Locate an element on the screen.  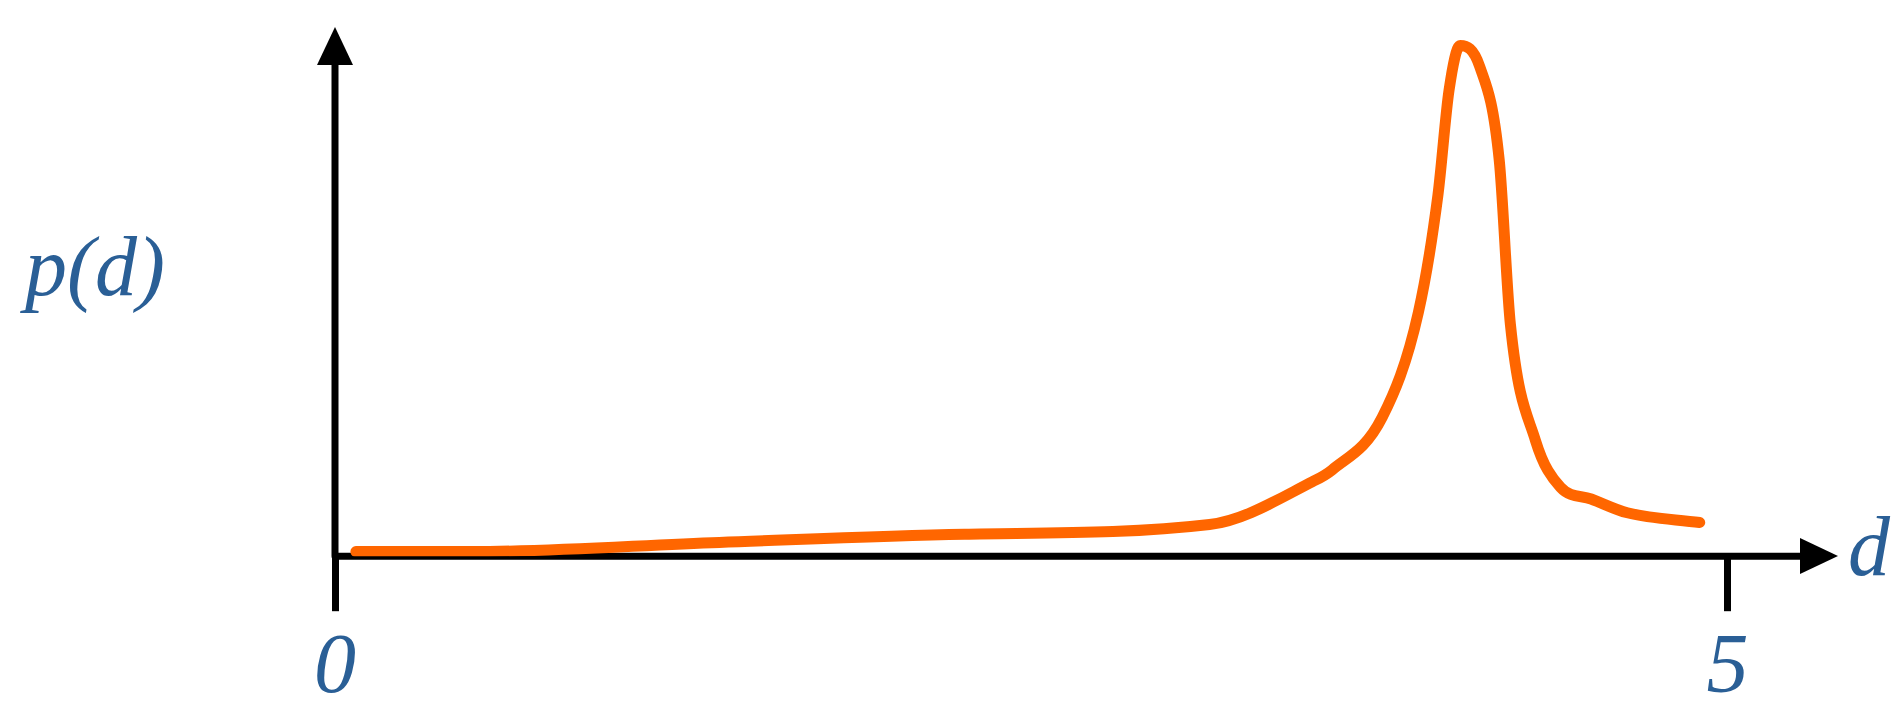
x-tick-label: 0 is located at coordinates (335, 663).